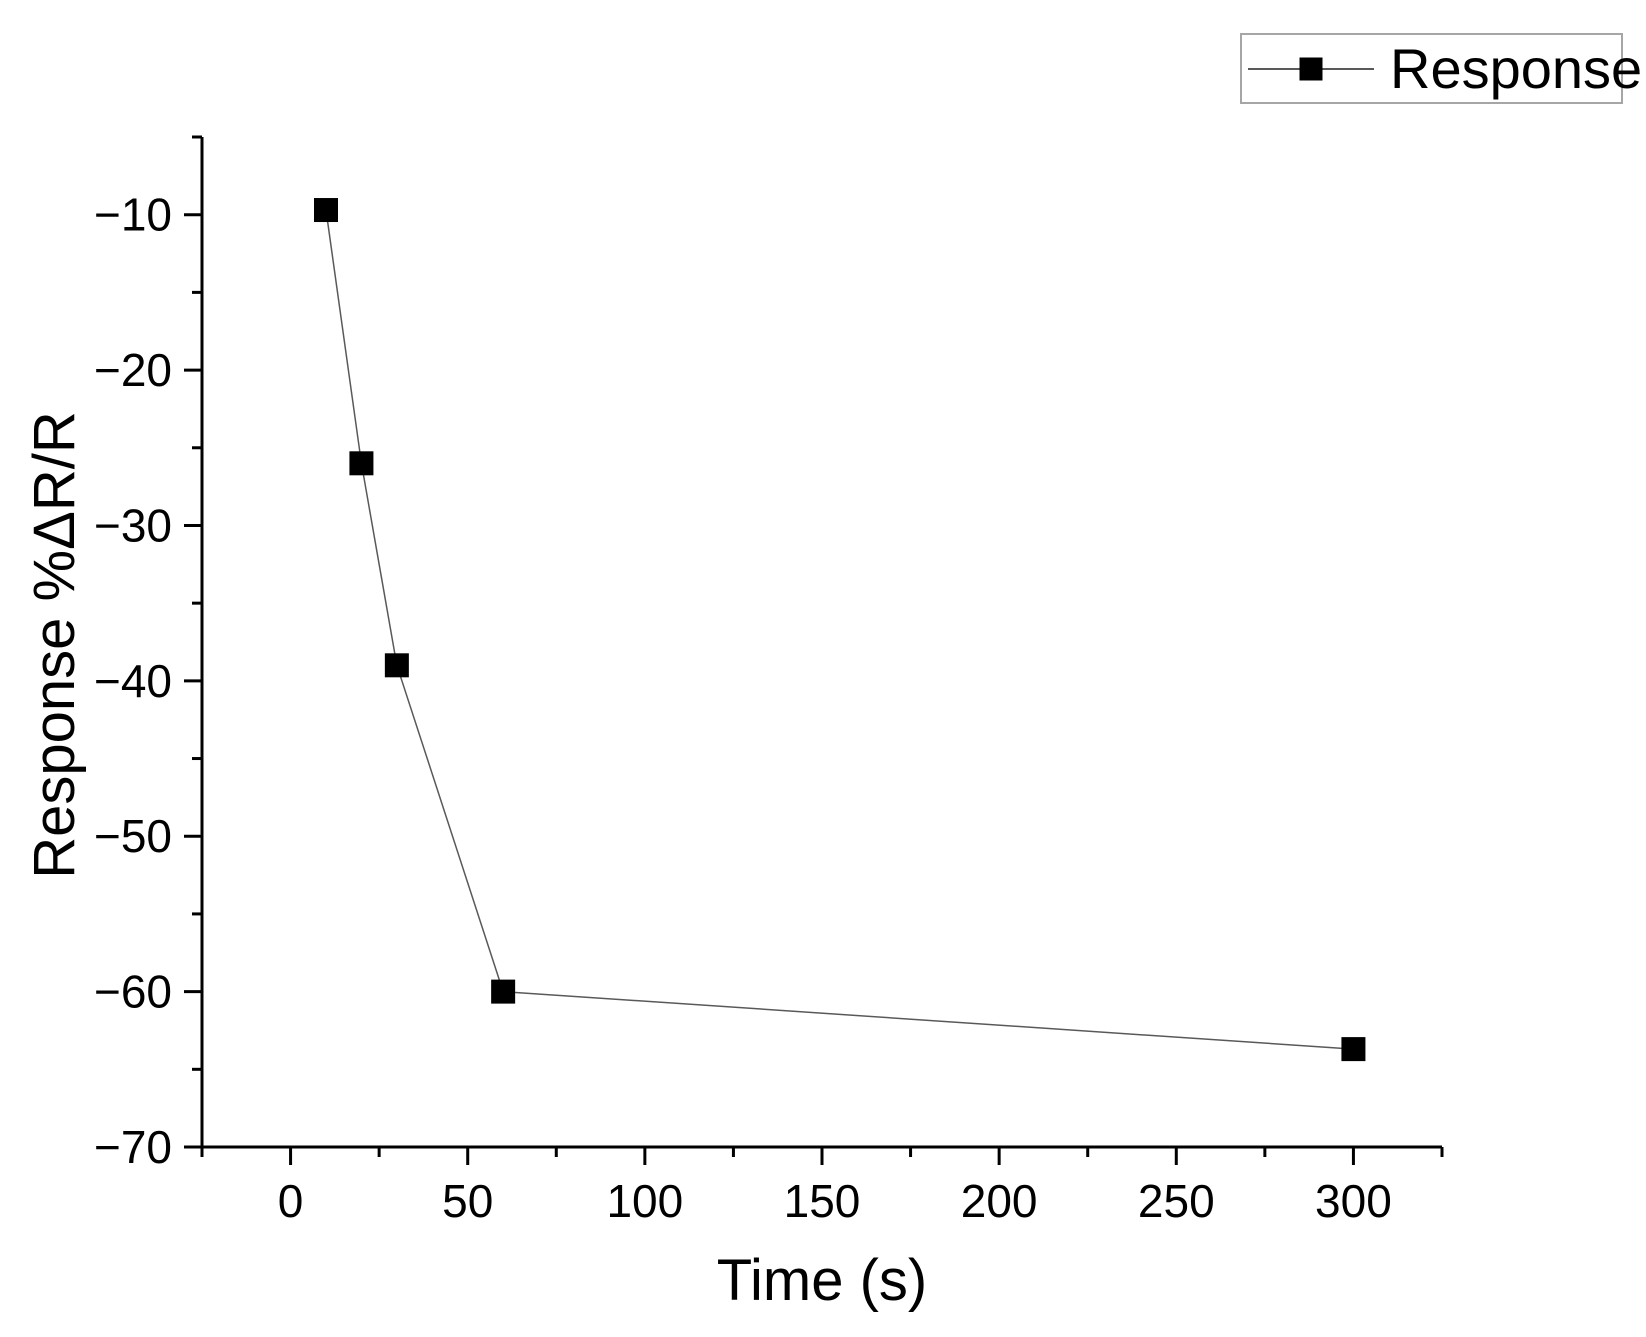  What do you see at coordinates (133, 1147) in the screenshot?
I see `y-tick-label: −70` at bounding box center [133, 1147].